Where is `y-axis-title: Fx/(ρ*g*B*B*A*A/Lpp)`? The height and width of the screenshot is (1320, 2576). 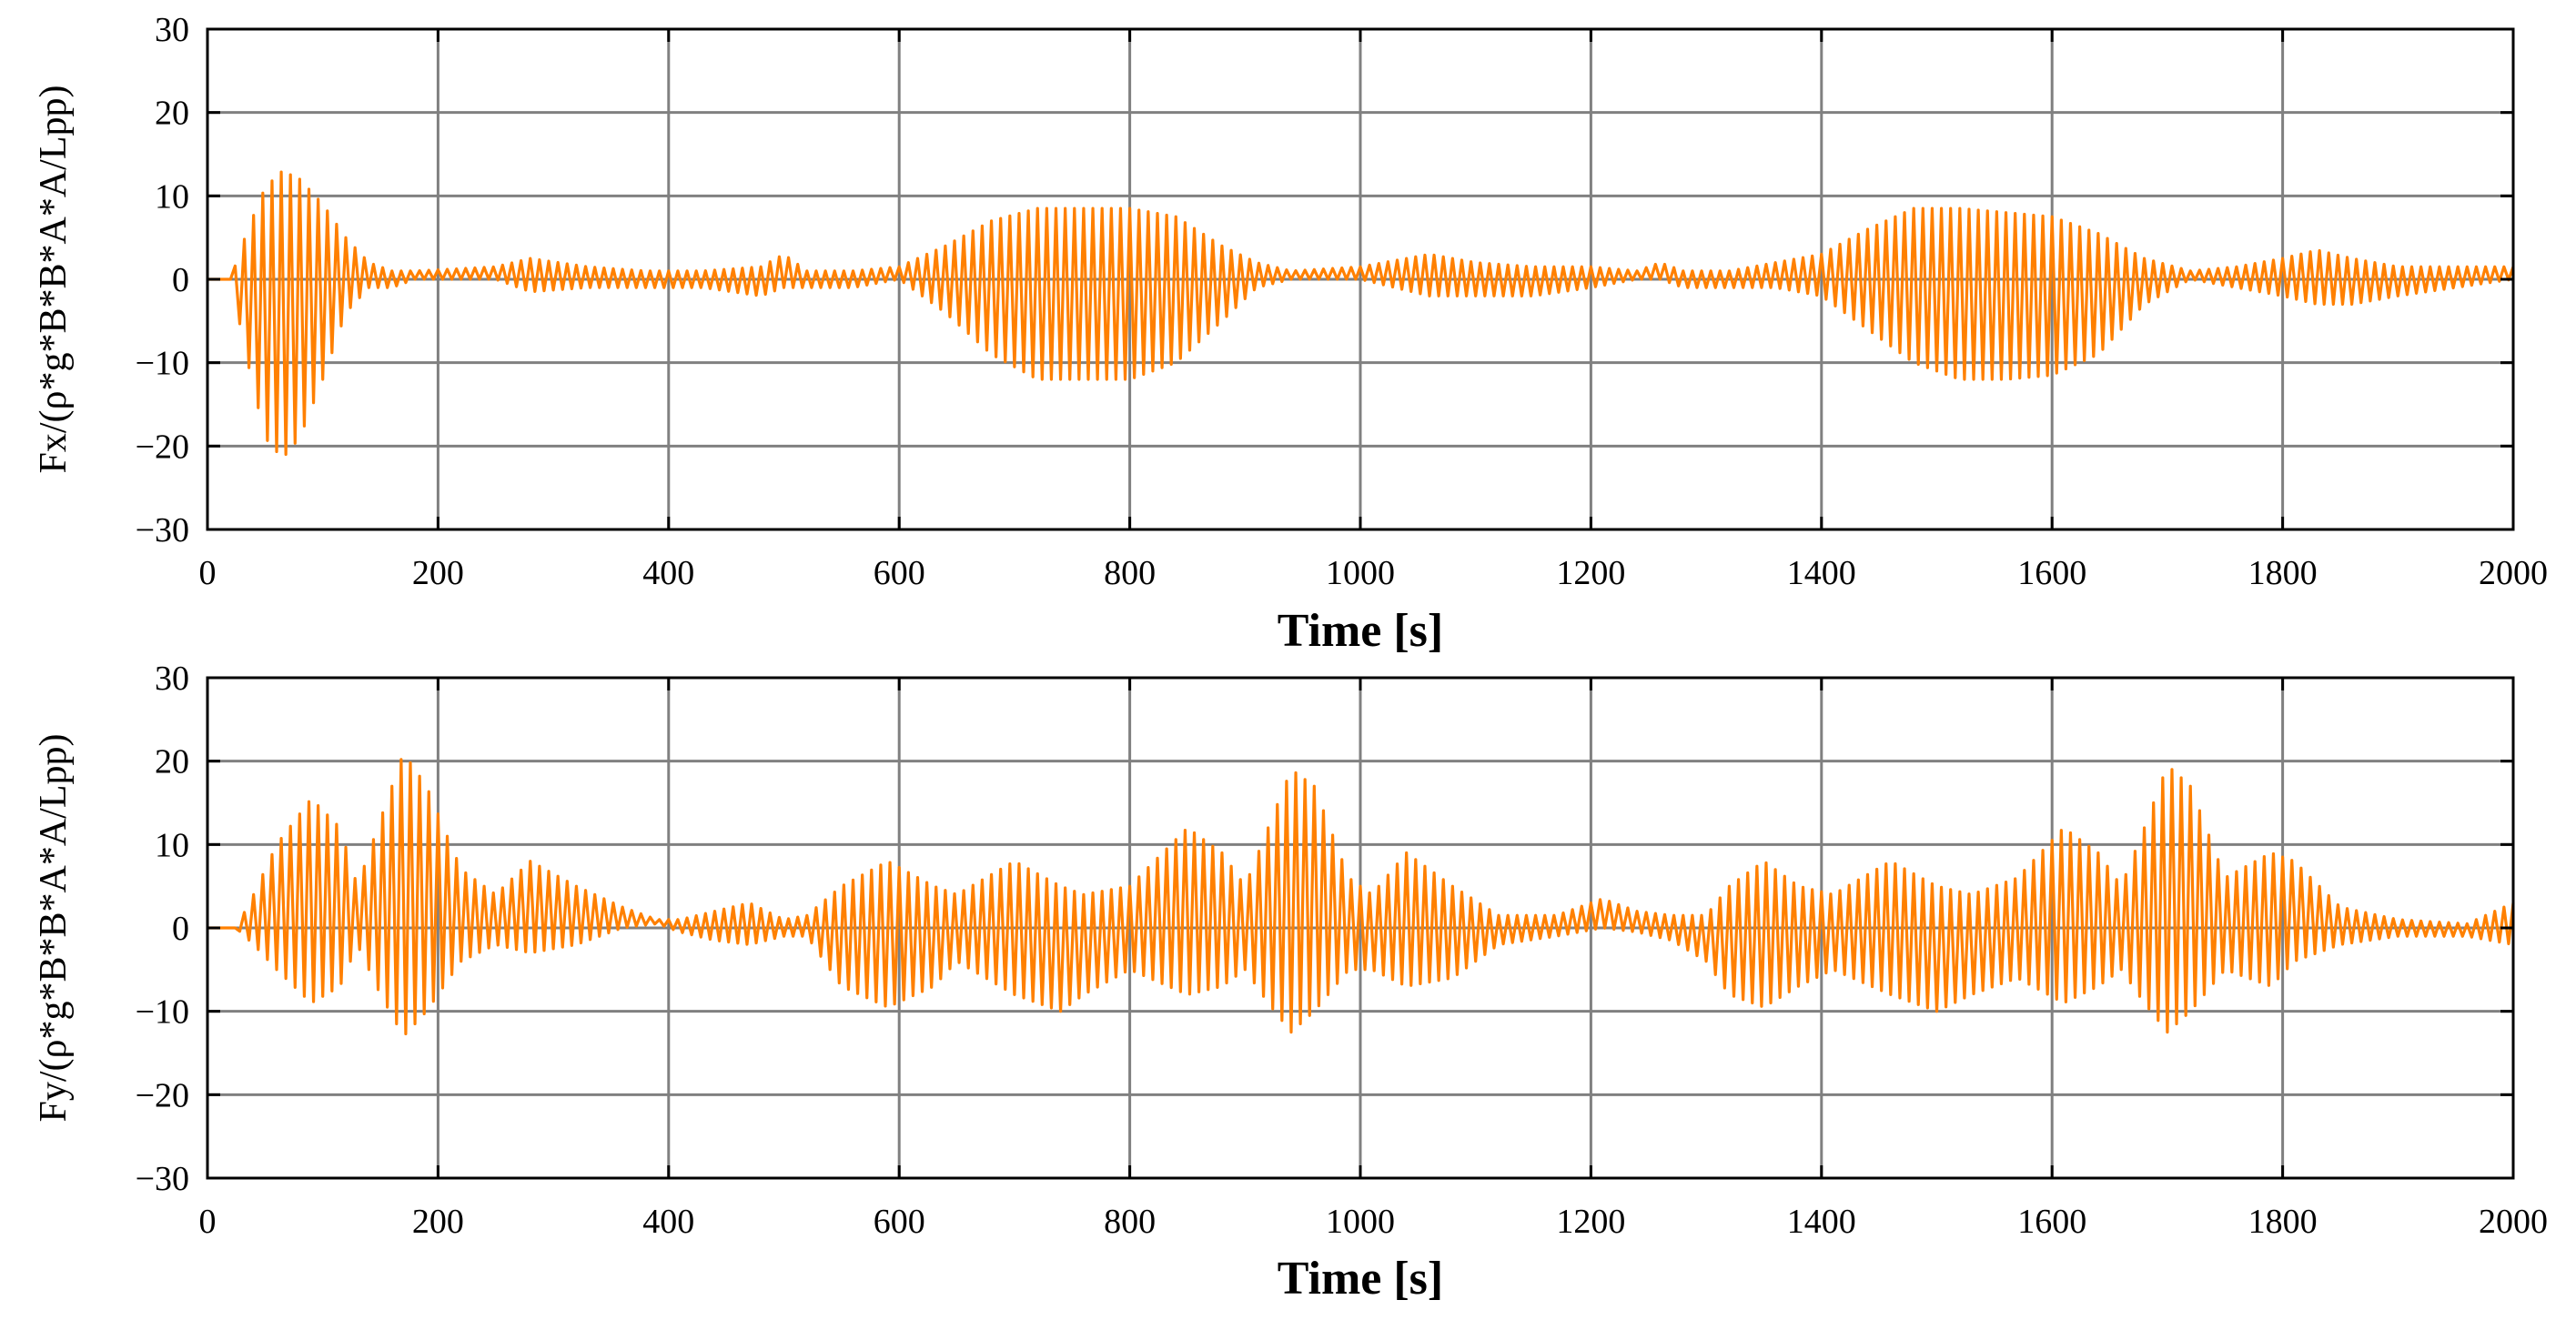 y-axis-title: Fx/(ρ*g*B*B*A*A/Lpp) is located at coordinates (54, 280).